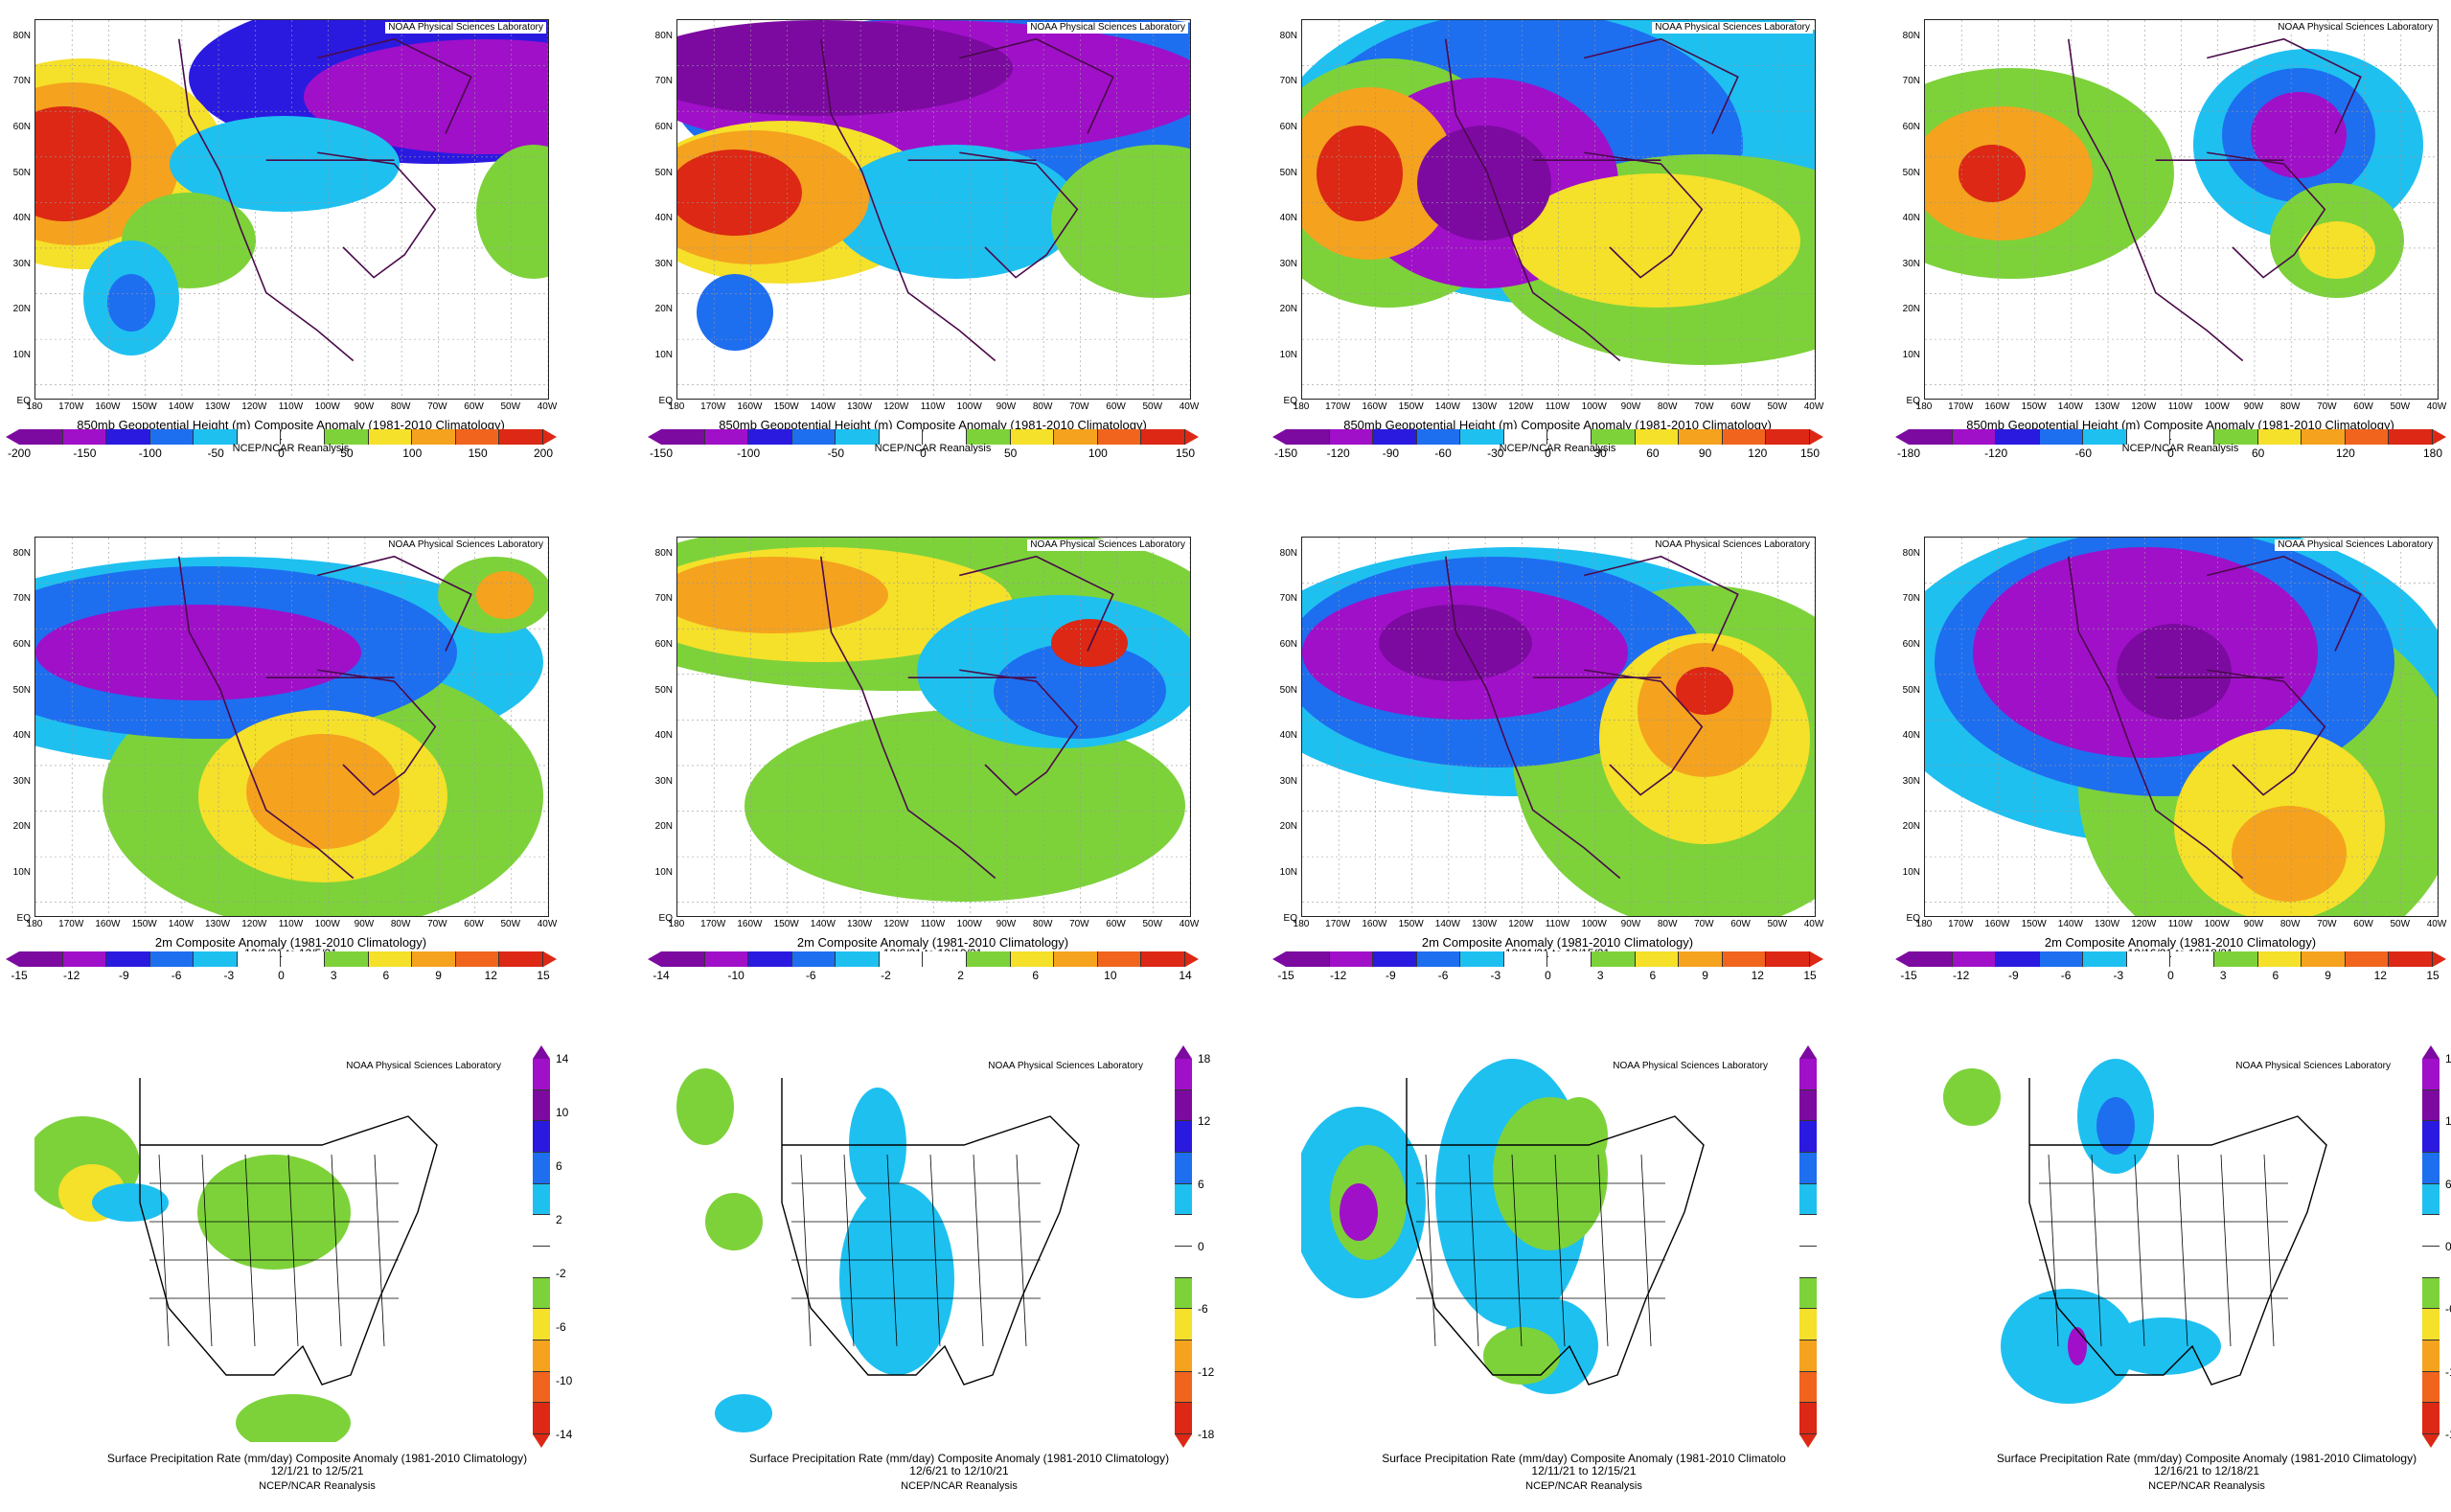 This screenshot has height=1512, width=2451. I want to click on longitude-label: 100W, so click(327, 406).